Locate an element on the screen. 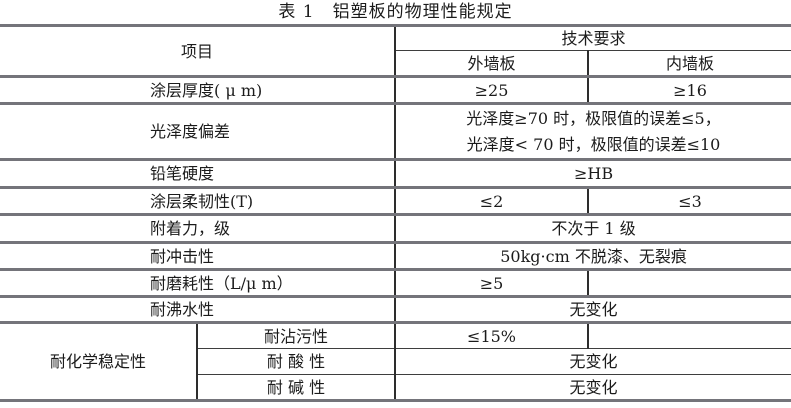 This screenshot has height=408, width=791. sub-item-cell: 耐 碱 性 is located at coordinates (297, 388).